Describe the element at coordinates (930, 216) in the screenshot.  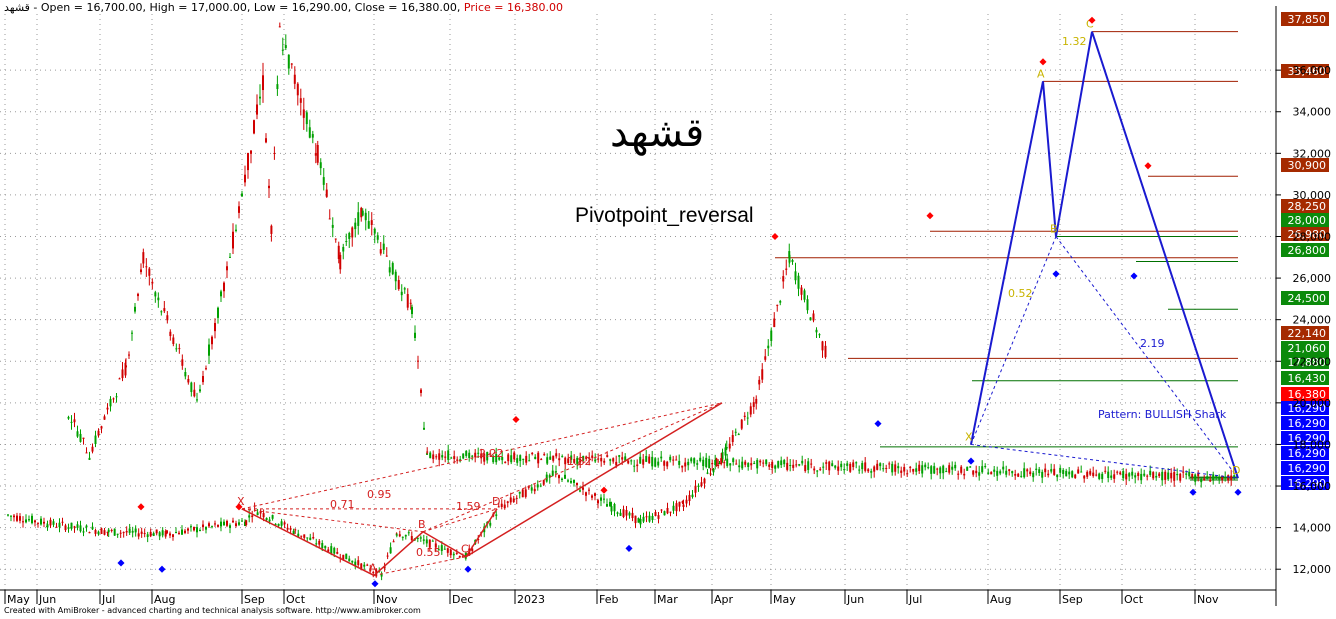
I see `pivot-high-marker` at that location.